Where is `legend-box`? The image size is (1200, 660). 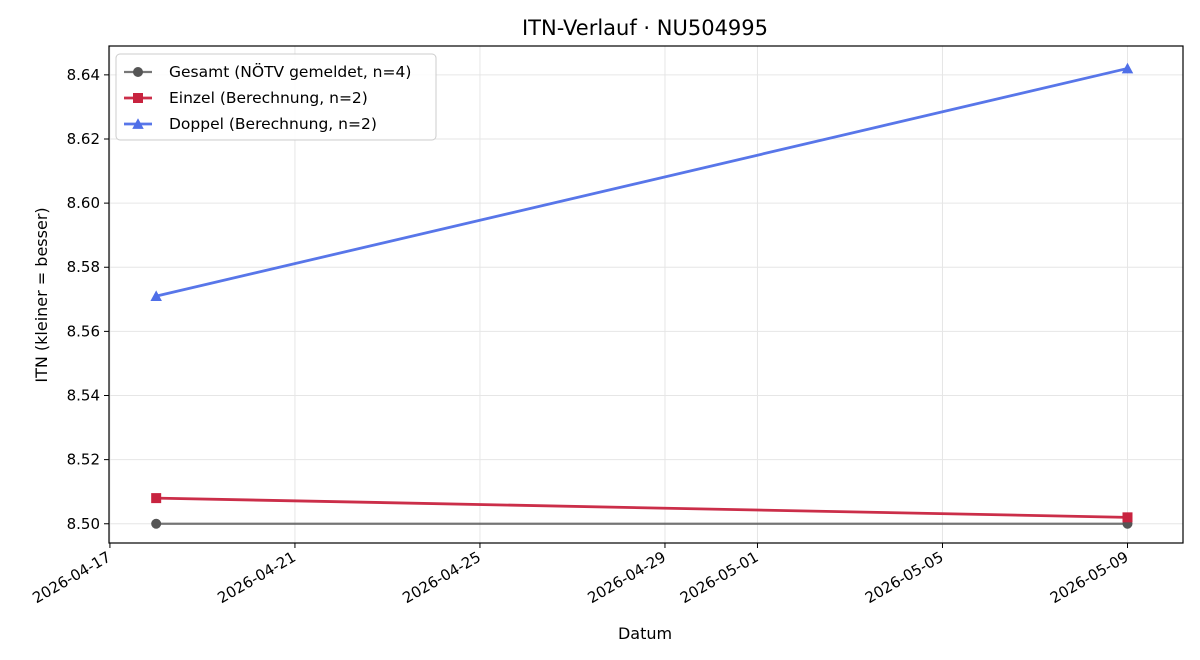
legend-box is located at coordinates (276, 97).